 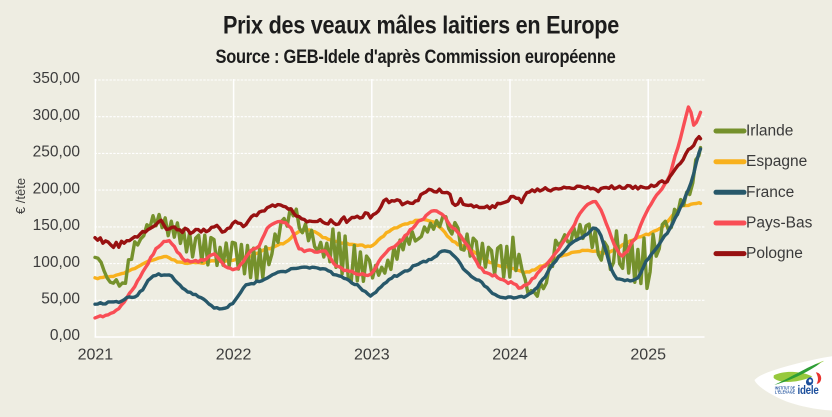 What do you see at coordinates (421, 26) in the screenshot?
I see `svg-text:Prix des veaux mâles laitiers: Prix des veaux mâles laitiers en Europe` at bounding box center [421, 26].